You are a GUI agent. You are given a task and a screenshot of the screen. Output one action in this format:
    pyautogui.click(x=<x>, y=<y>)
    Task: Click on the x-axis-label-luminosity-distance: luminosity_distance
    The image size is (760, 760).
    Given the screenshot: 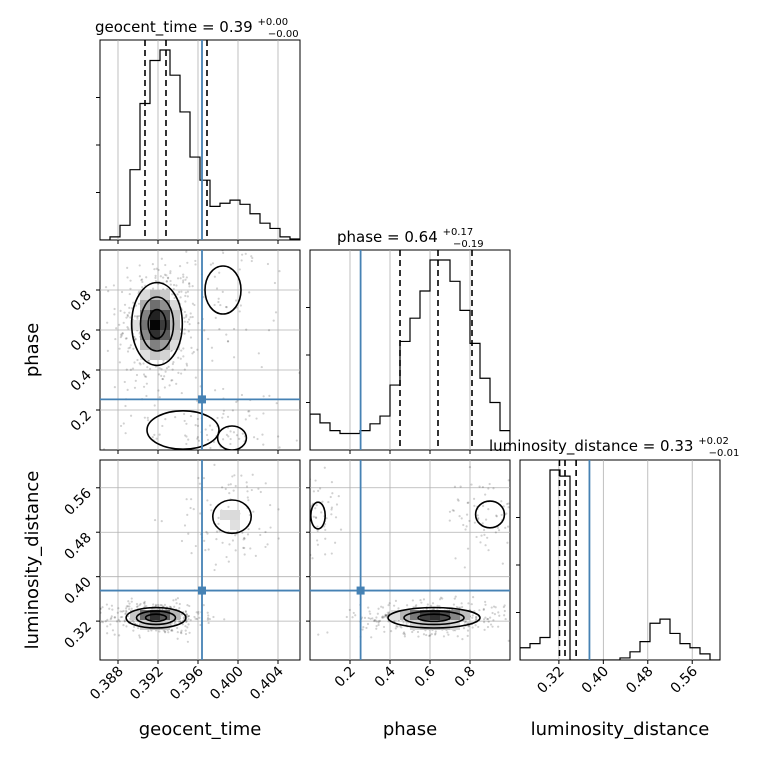 What is the action you would take?
    pyautogui.click(x=620, y=729)
    